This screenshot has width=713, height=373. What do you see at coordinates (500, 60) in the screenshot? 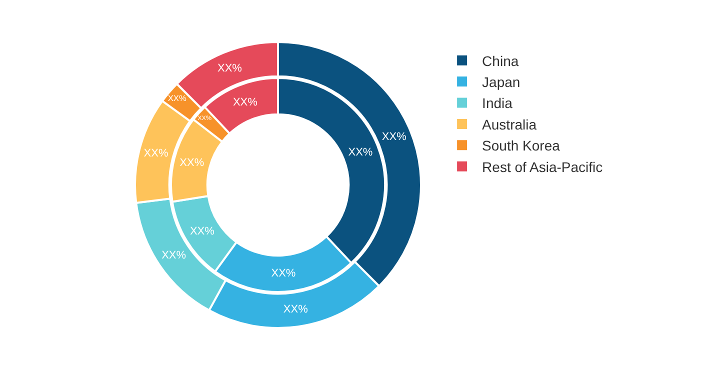
I see `legend-label: China` at bounding box center [500, 60].